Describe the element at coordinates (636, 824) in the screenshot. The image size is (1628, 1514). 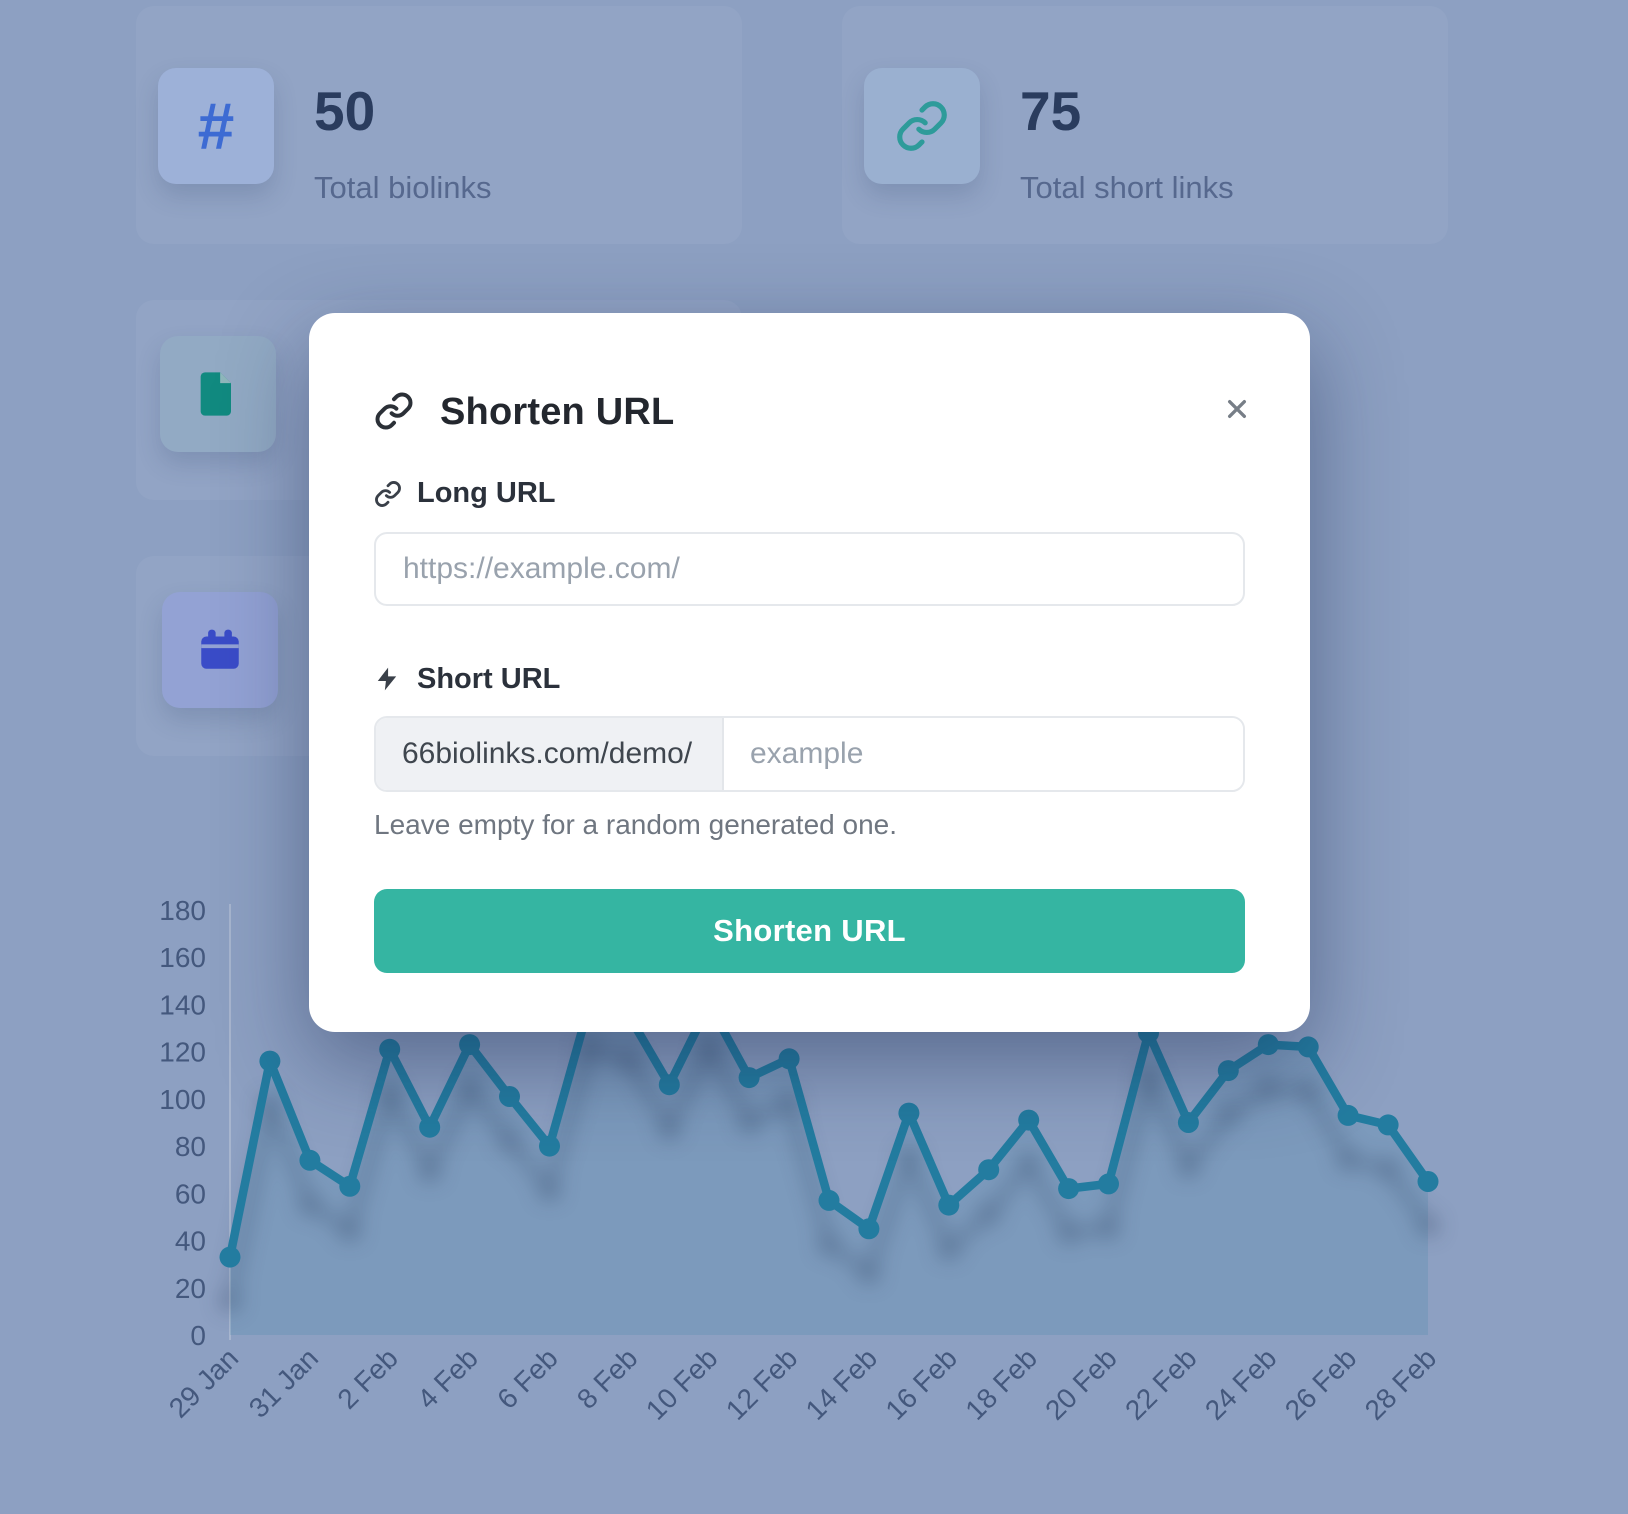
I see `short-url-helper-text: Leave empty for a random generated one.` at that location.